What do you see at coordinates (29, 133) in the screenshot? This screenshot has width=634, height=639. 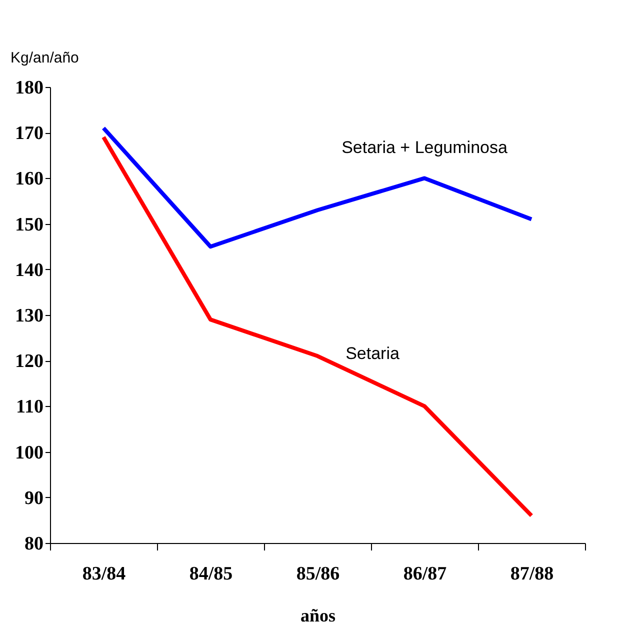 I see `y-tick-label: 170` at bounding box center [29, 133].